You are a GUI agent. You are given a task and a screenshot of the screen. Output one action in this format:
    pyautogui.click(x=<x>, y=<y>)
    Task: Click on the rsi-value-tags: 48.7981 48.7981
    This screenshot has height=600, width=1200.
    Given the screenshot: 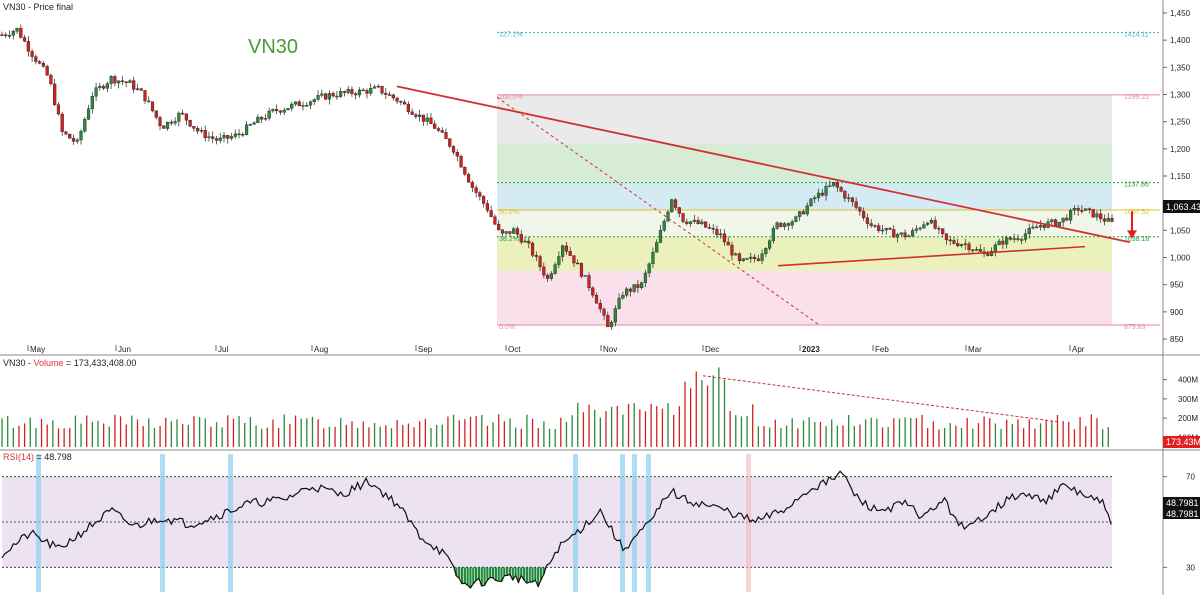 What is the action you would take?
    pyautogui.click(x=1181, y=508)
    